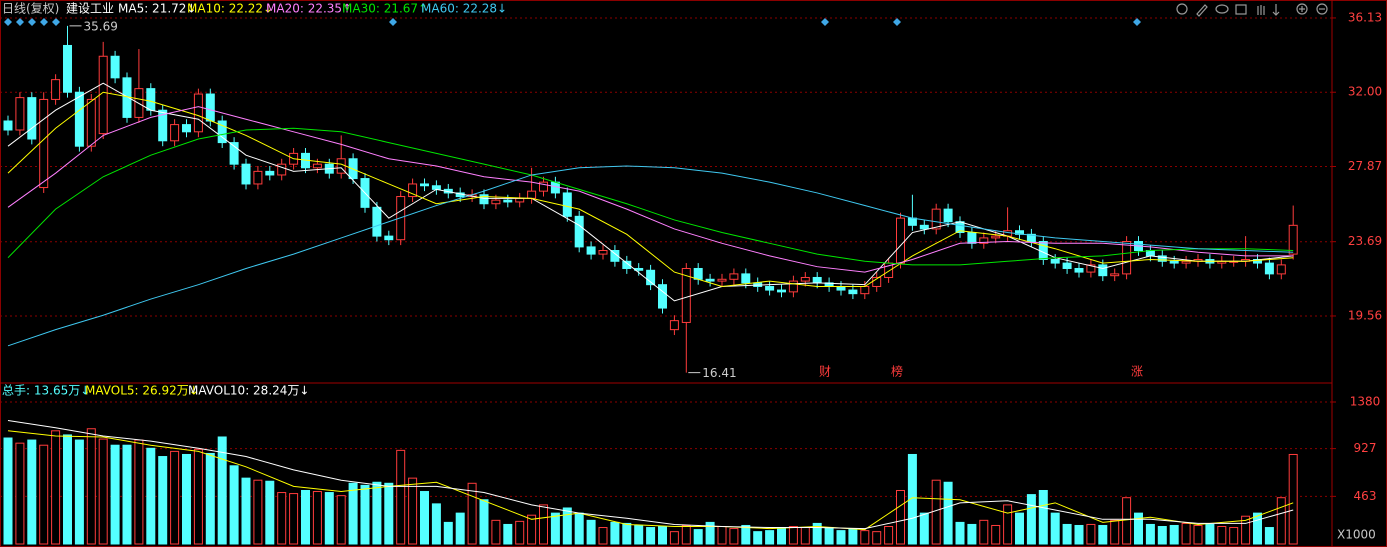  I want to click on tool-hand, so click(1261, 10).